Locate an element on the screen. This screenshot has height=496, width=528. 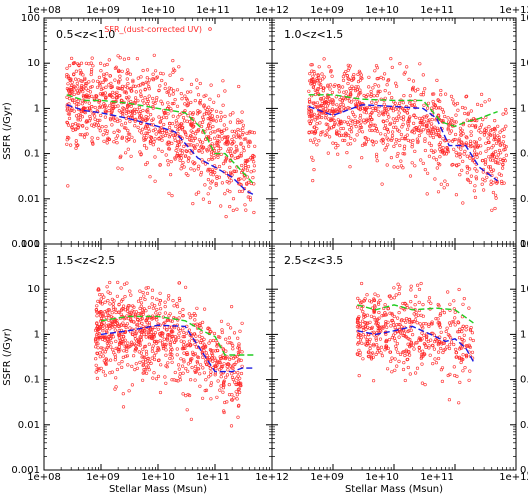
x-tick-label-bottom: 1e+09 is located at coordinates (327, 477).